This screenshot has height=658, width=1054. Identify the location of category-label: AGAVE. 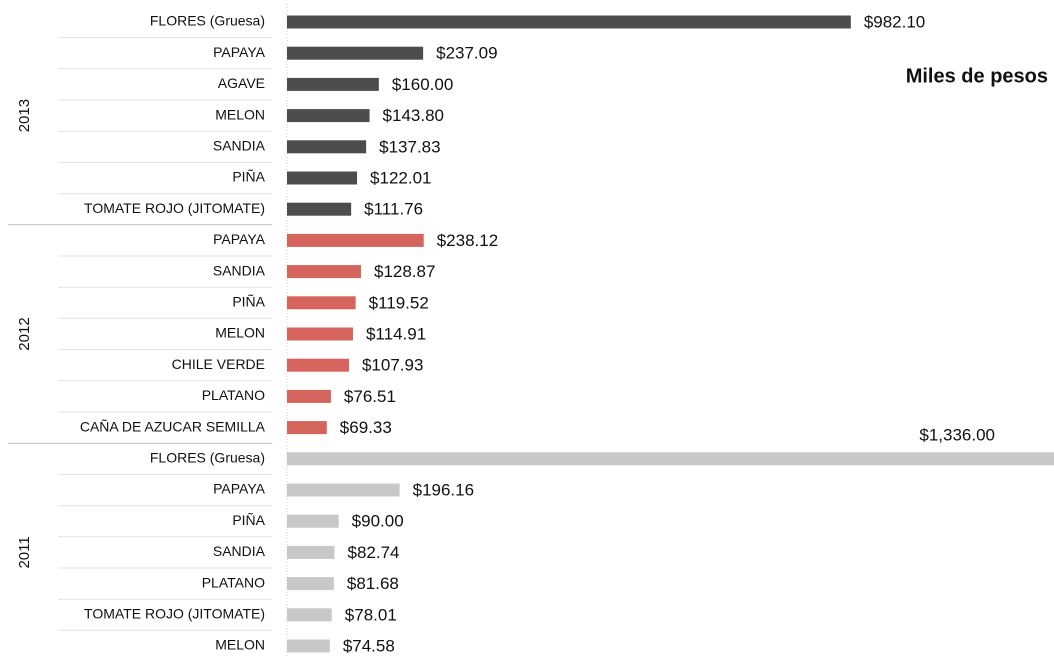
(241, 83).